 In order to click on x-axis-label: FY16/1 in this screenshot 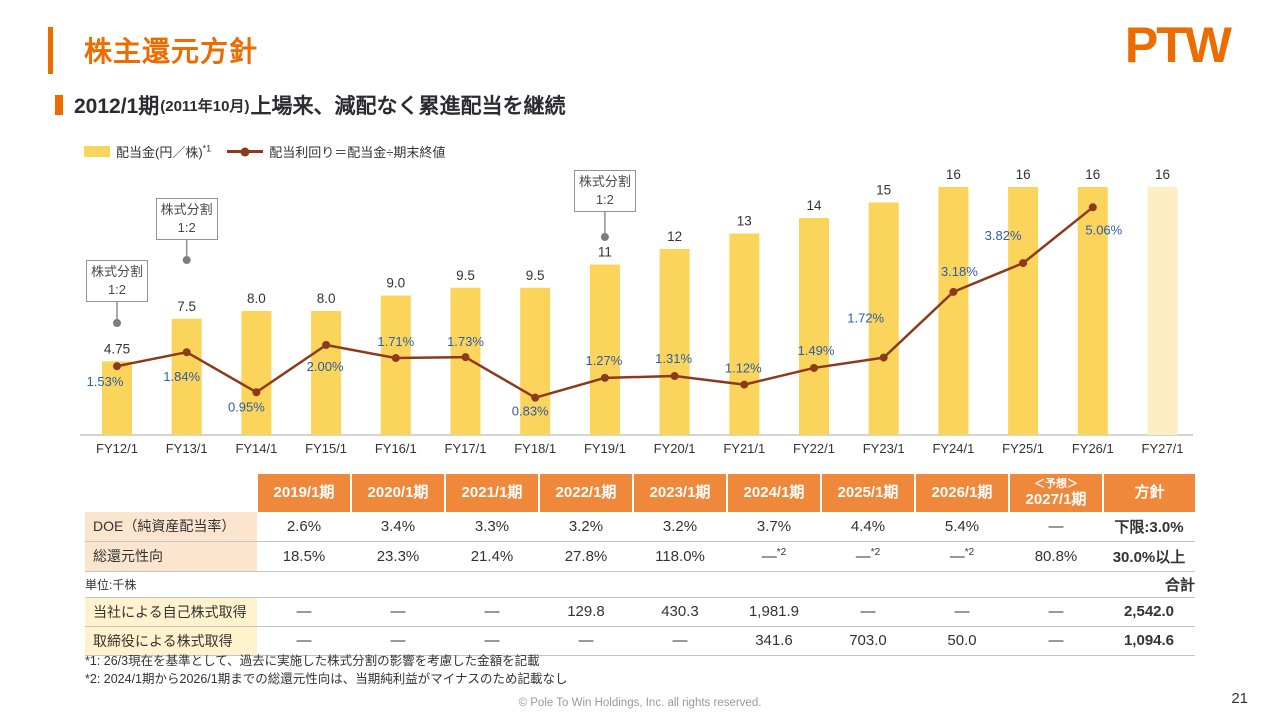, I will do `click(396, 448)`.